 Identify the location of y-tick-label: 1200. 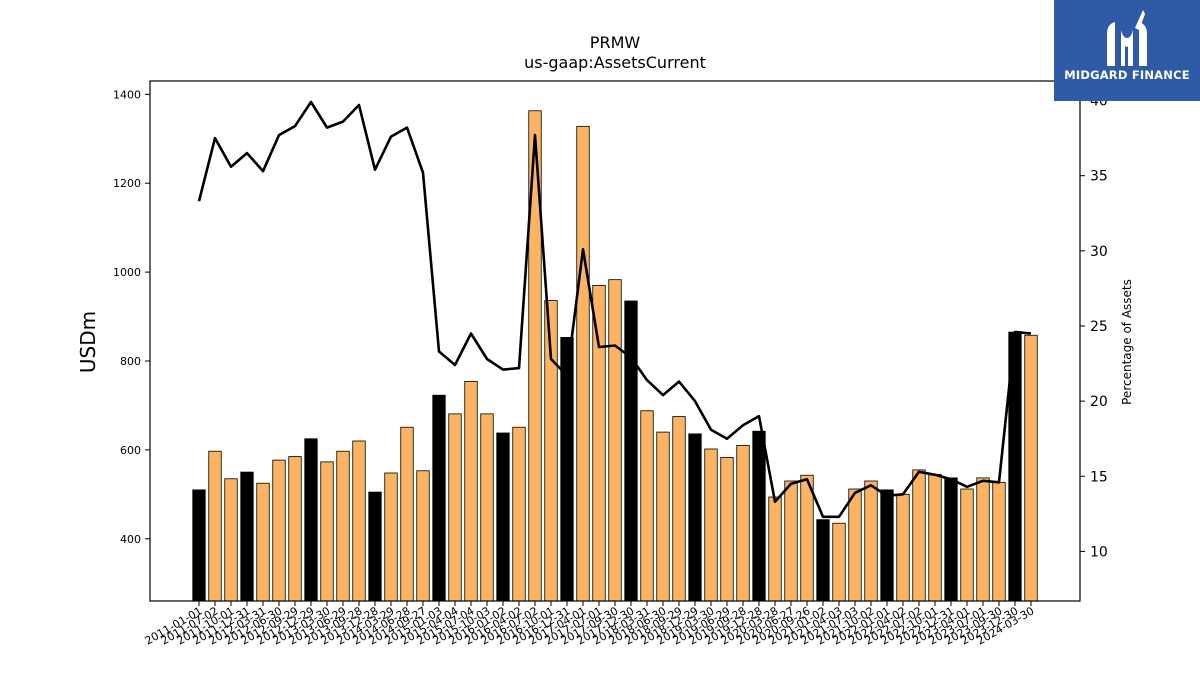
(127, 183).